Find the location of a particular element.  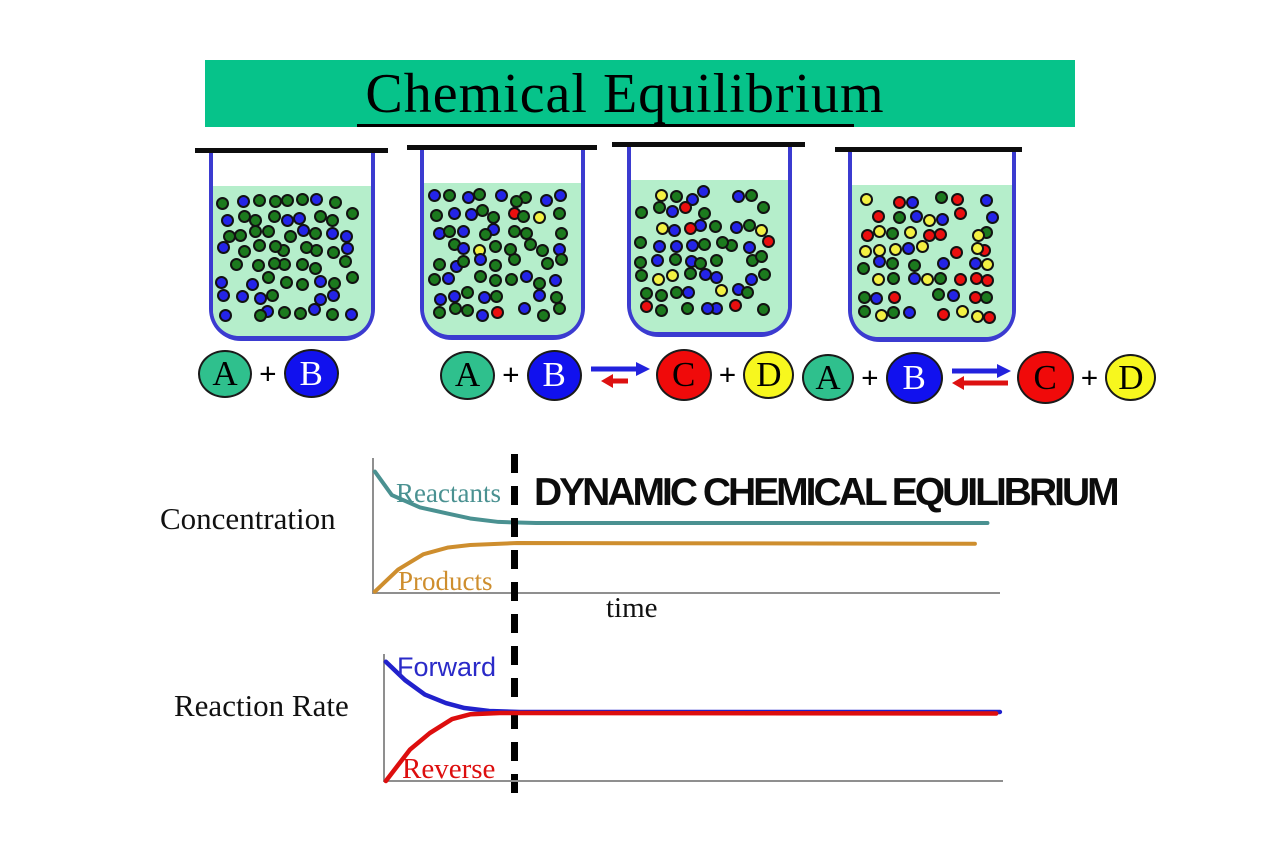

rate-y-axis is located at coordinates (384, 717).